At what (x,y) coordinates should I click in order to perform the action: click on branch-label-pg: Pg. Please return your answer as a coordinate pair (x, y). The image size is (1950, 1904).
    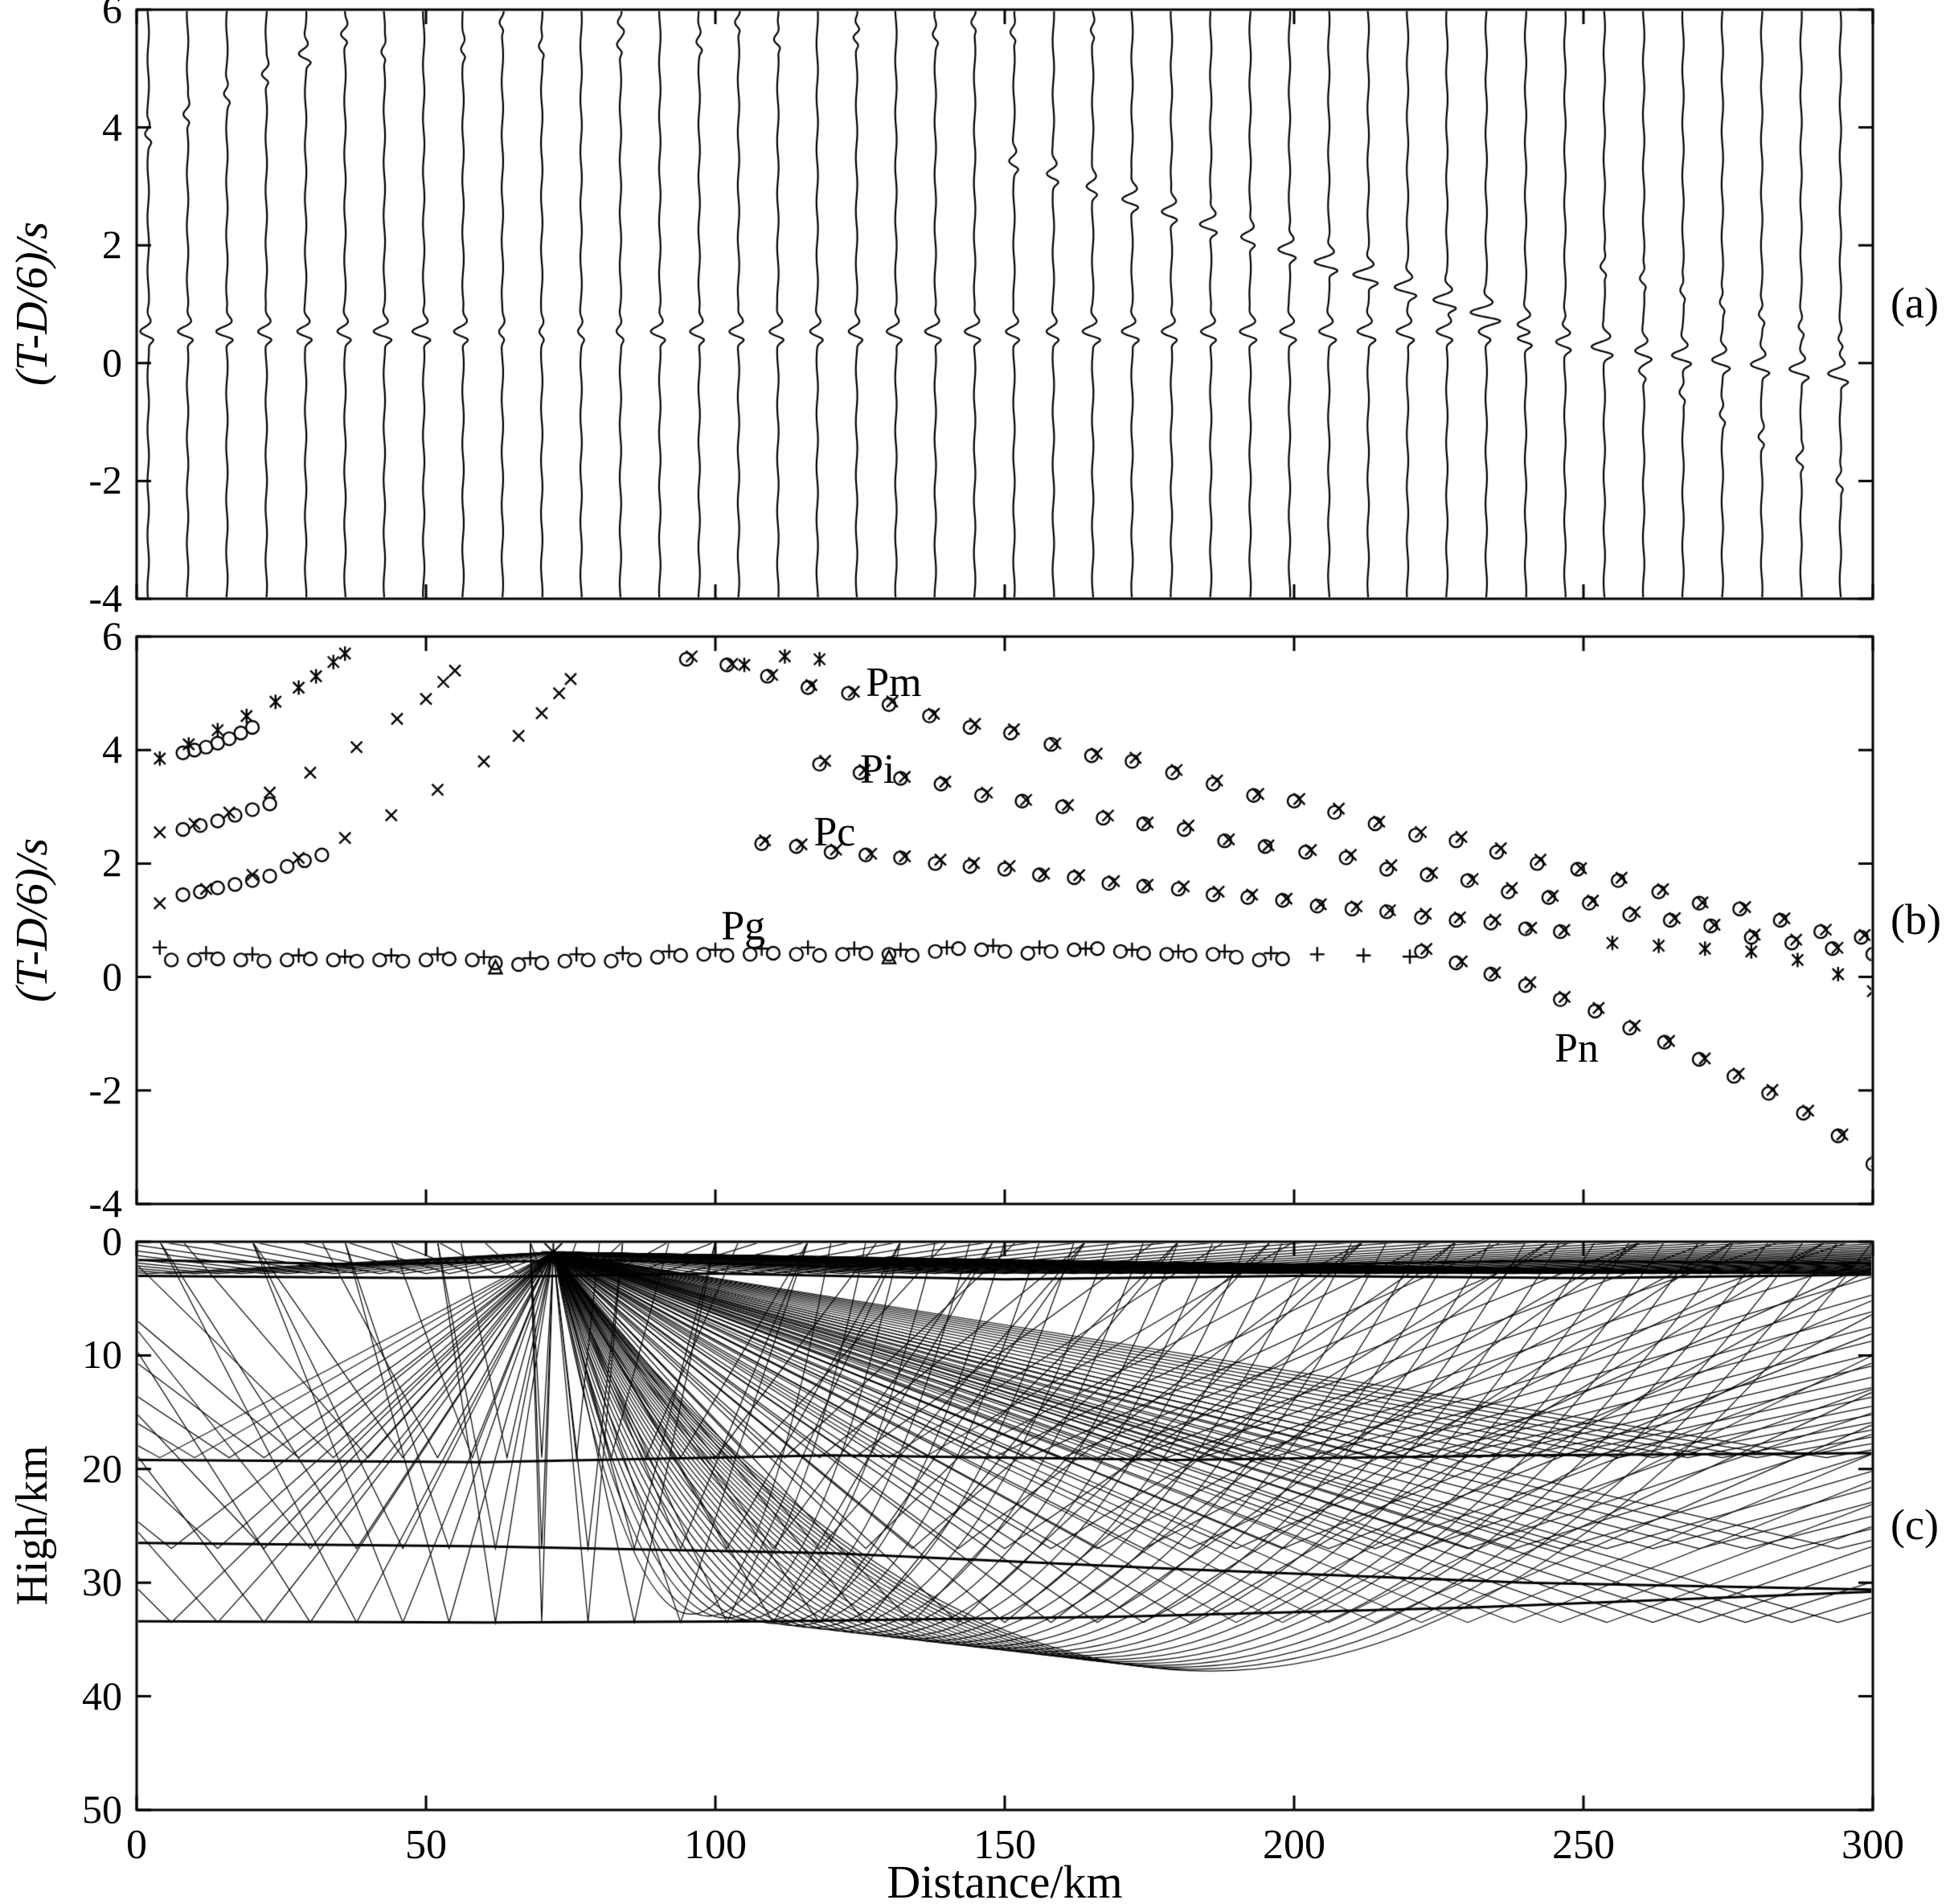
    Looking at the image, I should click on (743, 926).